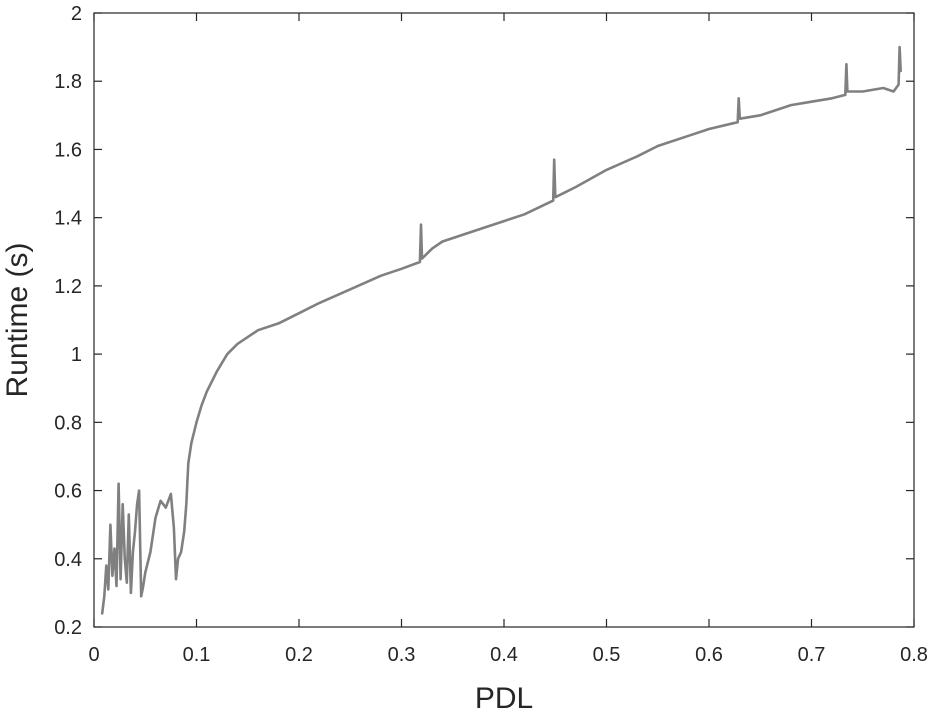  Describe the element at coordinates (68, 82) in the screenshot. I see `y-tick-label: 1.8` at that location.